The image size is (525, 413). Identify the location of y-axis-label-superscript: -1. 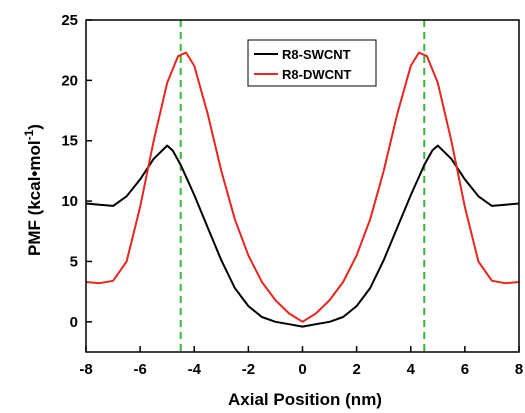
(29, 134).